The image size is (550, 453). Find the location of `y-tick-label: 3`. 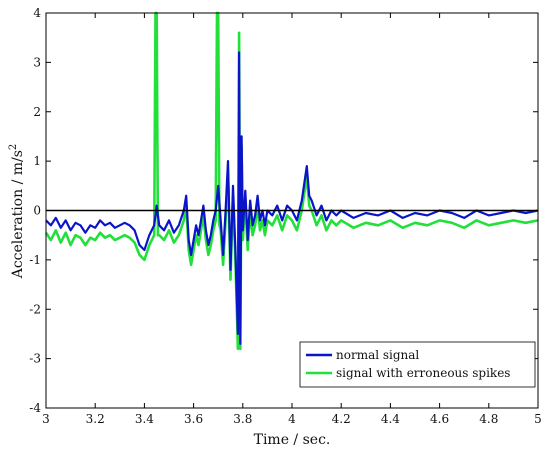

y-tick-label: 3 is located at coordinates (37, 62).